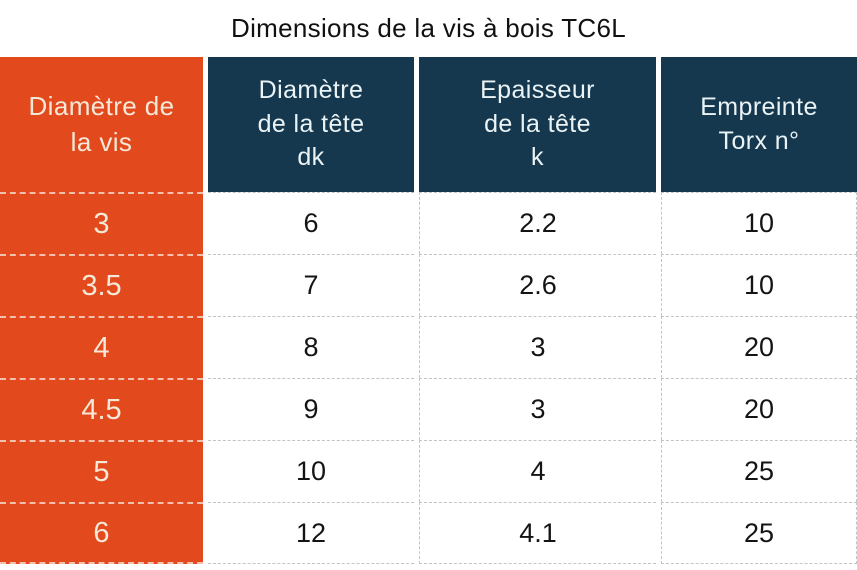 This screenshot has height=570, width=857. What do you see at coordinates (101, 347) in the screenshot?
I see `row-label: 4` at bounding box center [101, 347].